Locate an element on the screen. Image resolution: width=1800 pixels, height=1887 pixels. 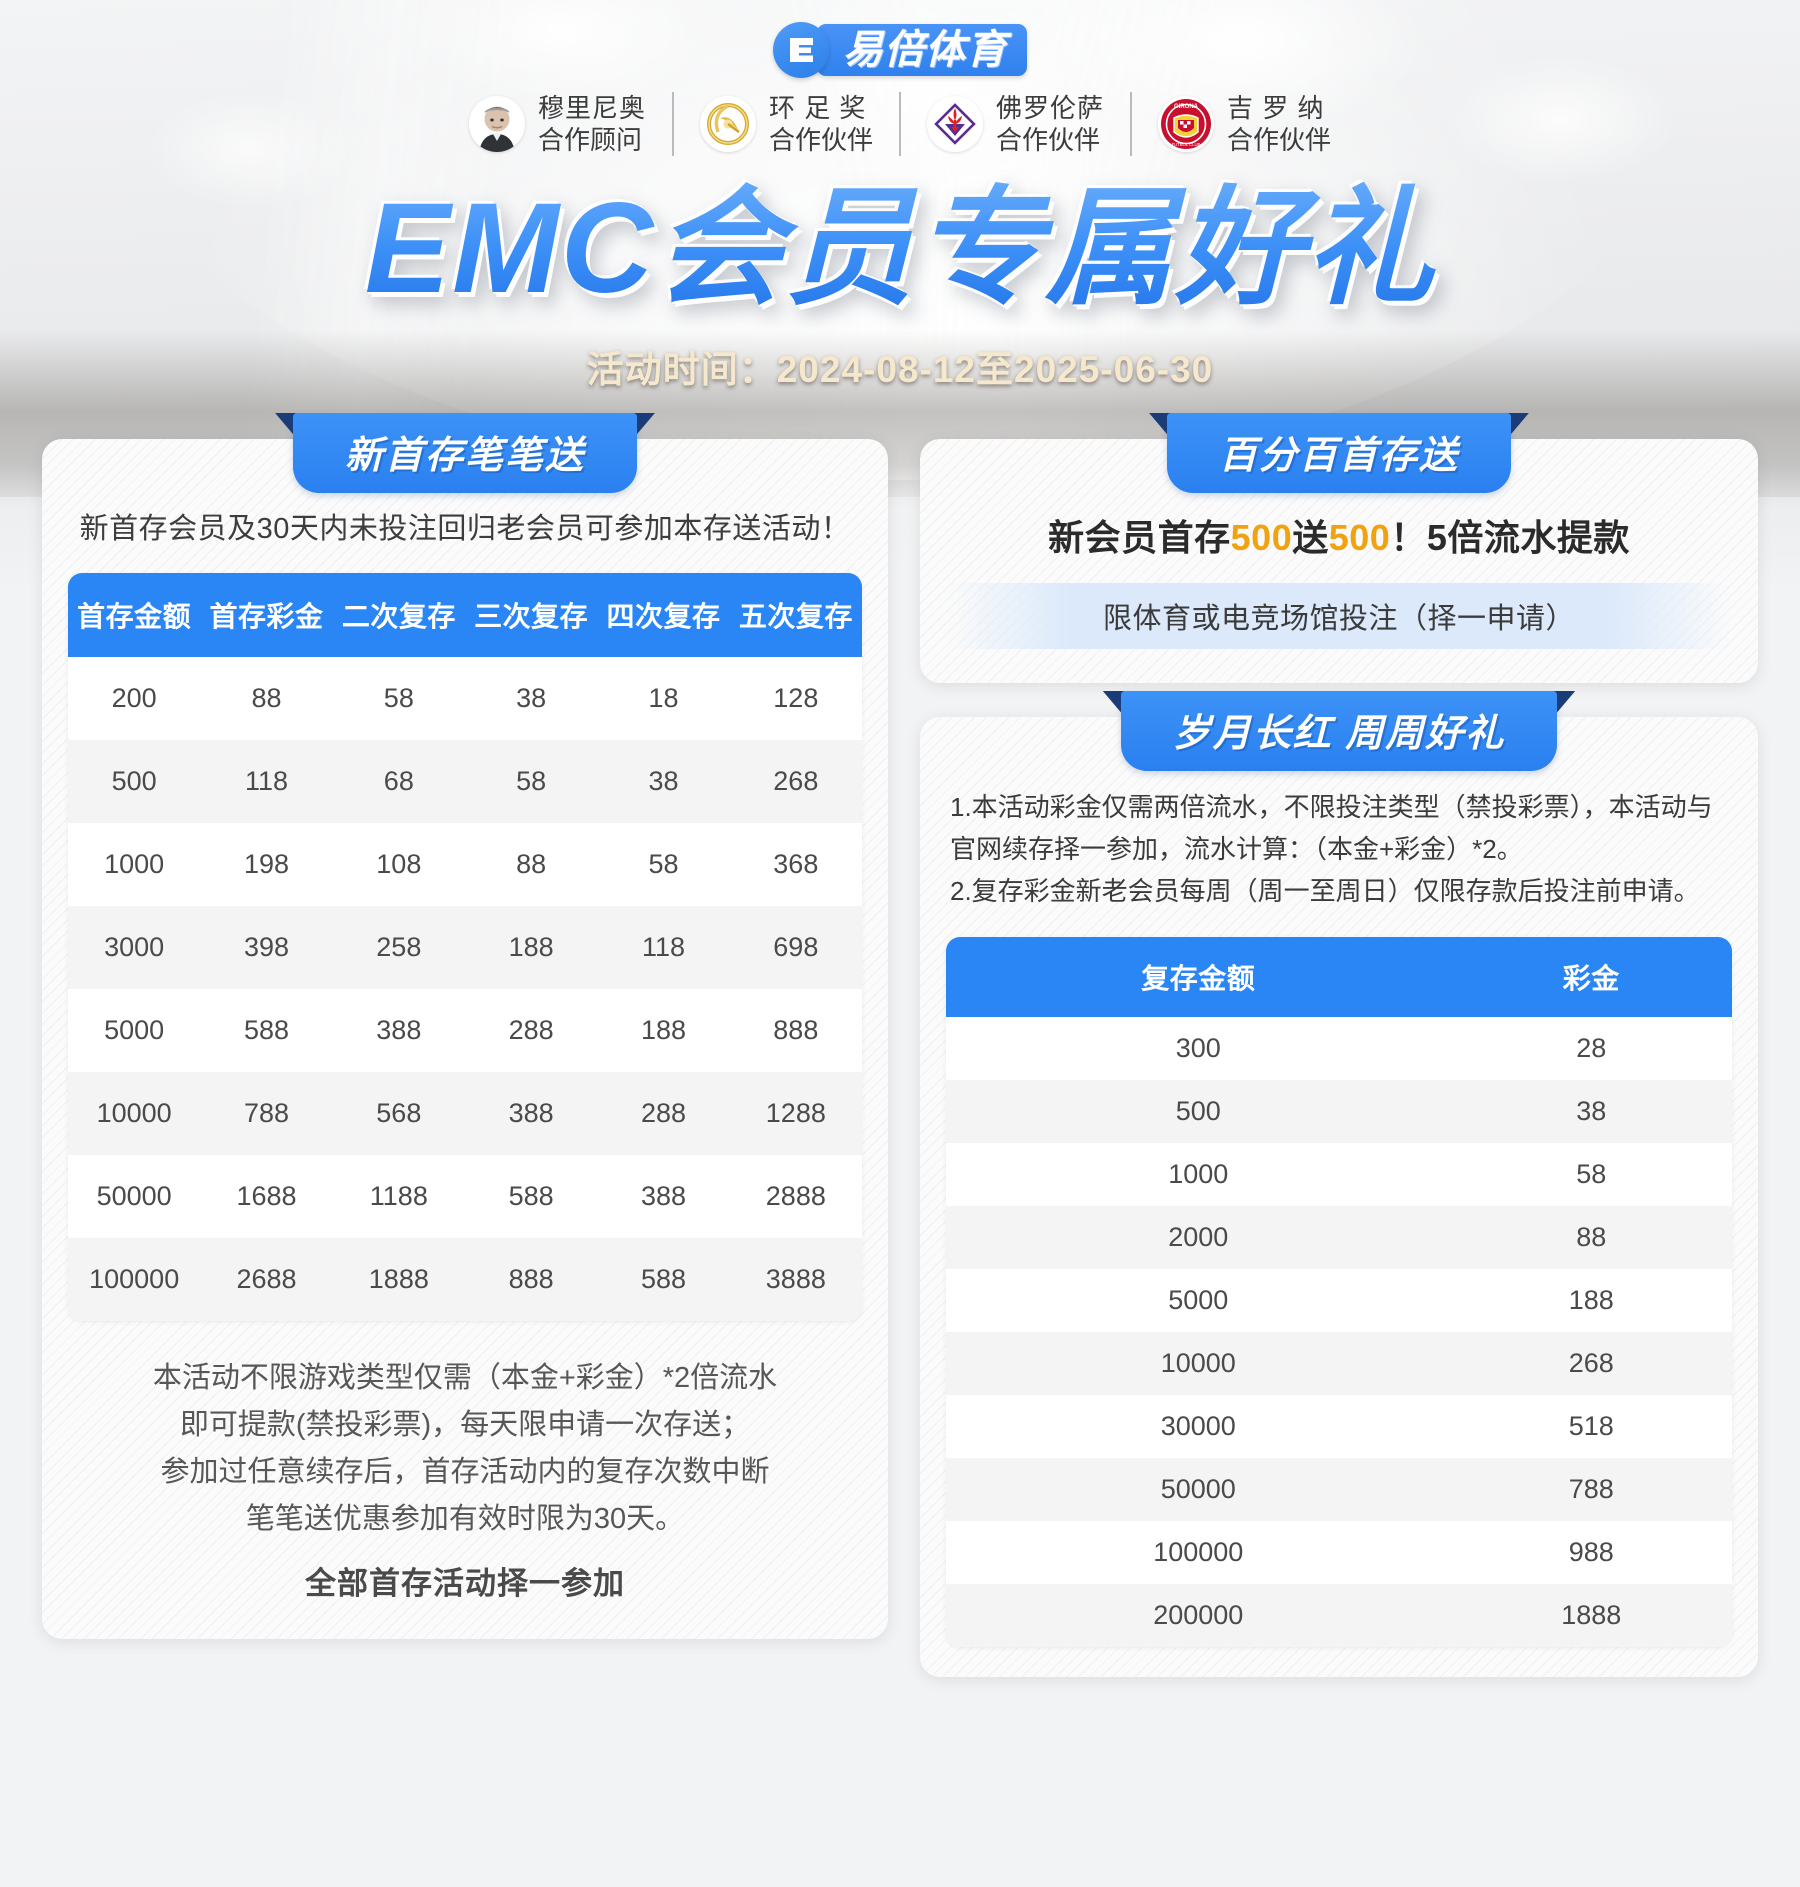
table-cell: 10000 is located at coordinates (134, 1113).